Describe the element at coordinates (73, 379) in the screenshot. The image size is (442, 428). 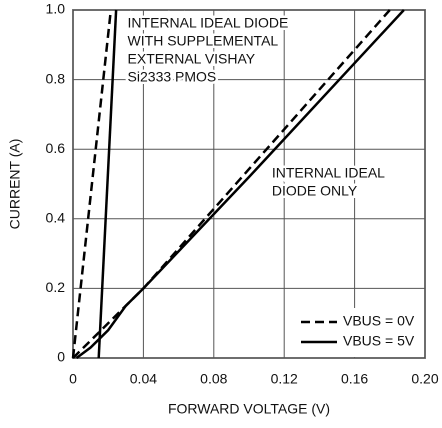
I see `x-tick-label: 0` at that location.